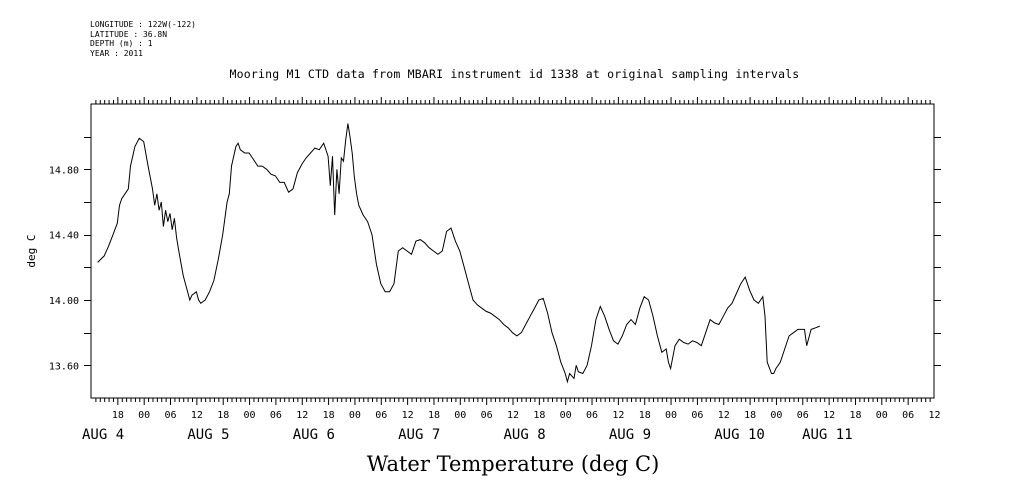 The width and height of the screenshot is (1009, 504). What do you see at coordinates (314, 435) in the screenshot?
I see `x-day-label: AUG 6` at bounding box center [314, 435].